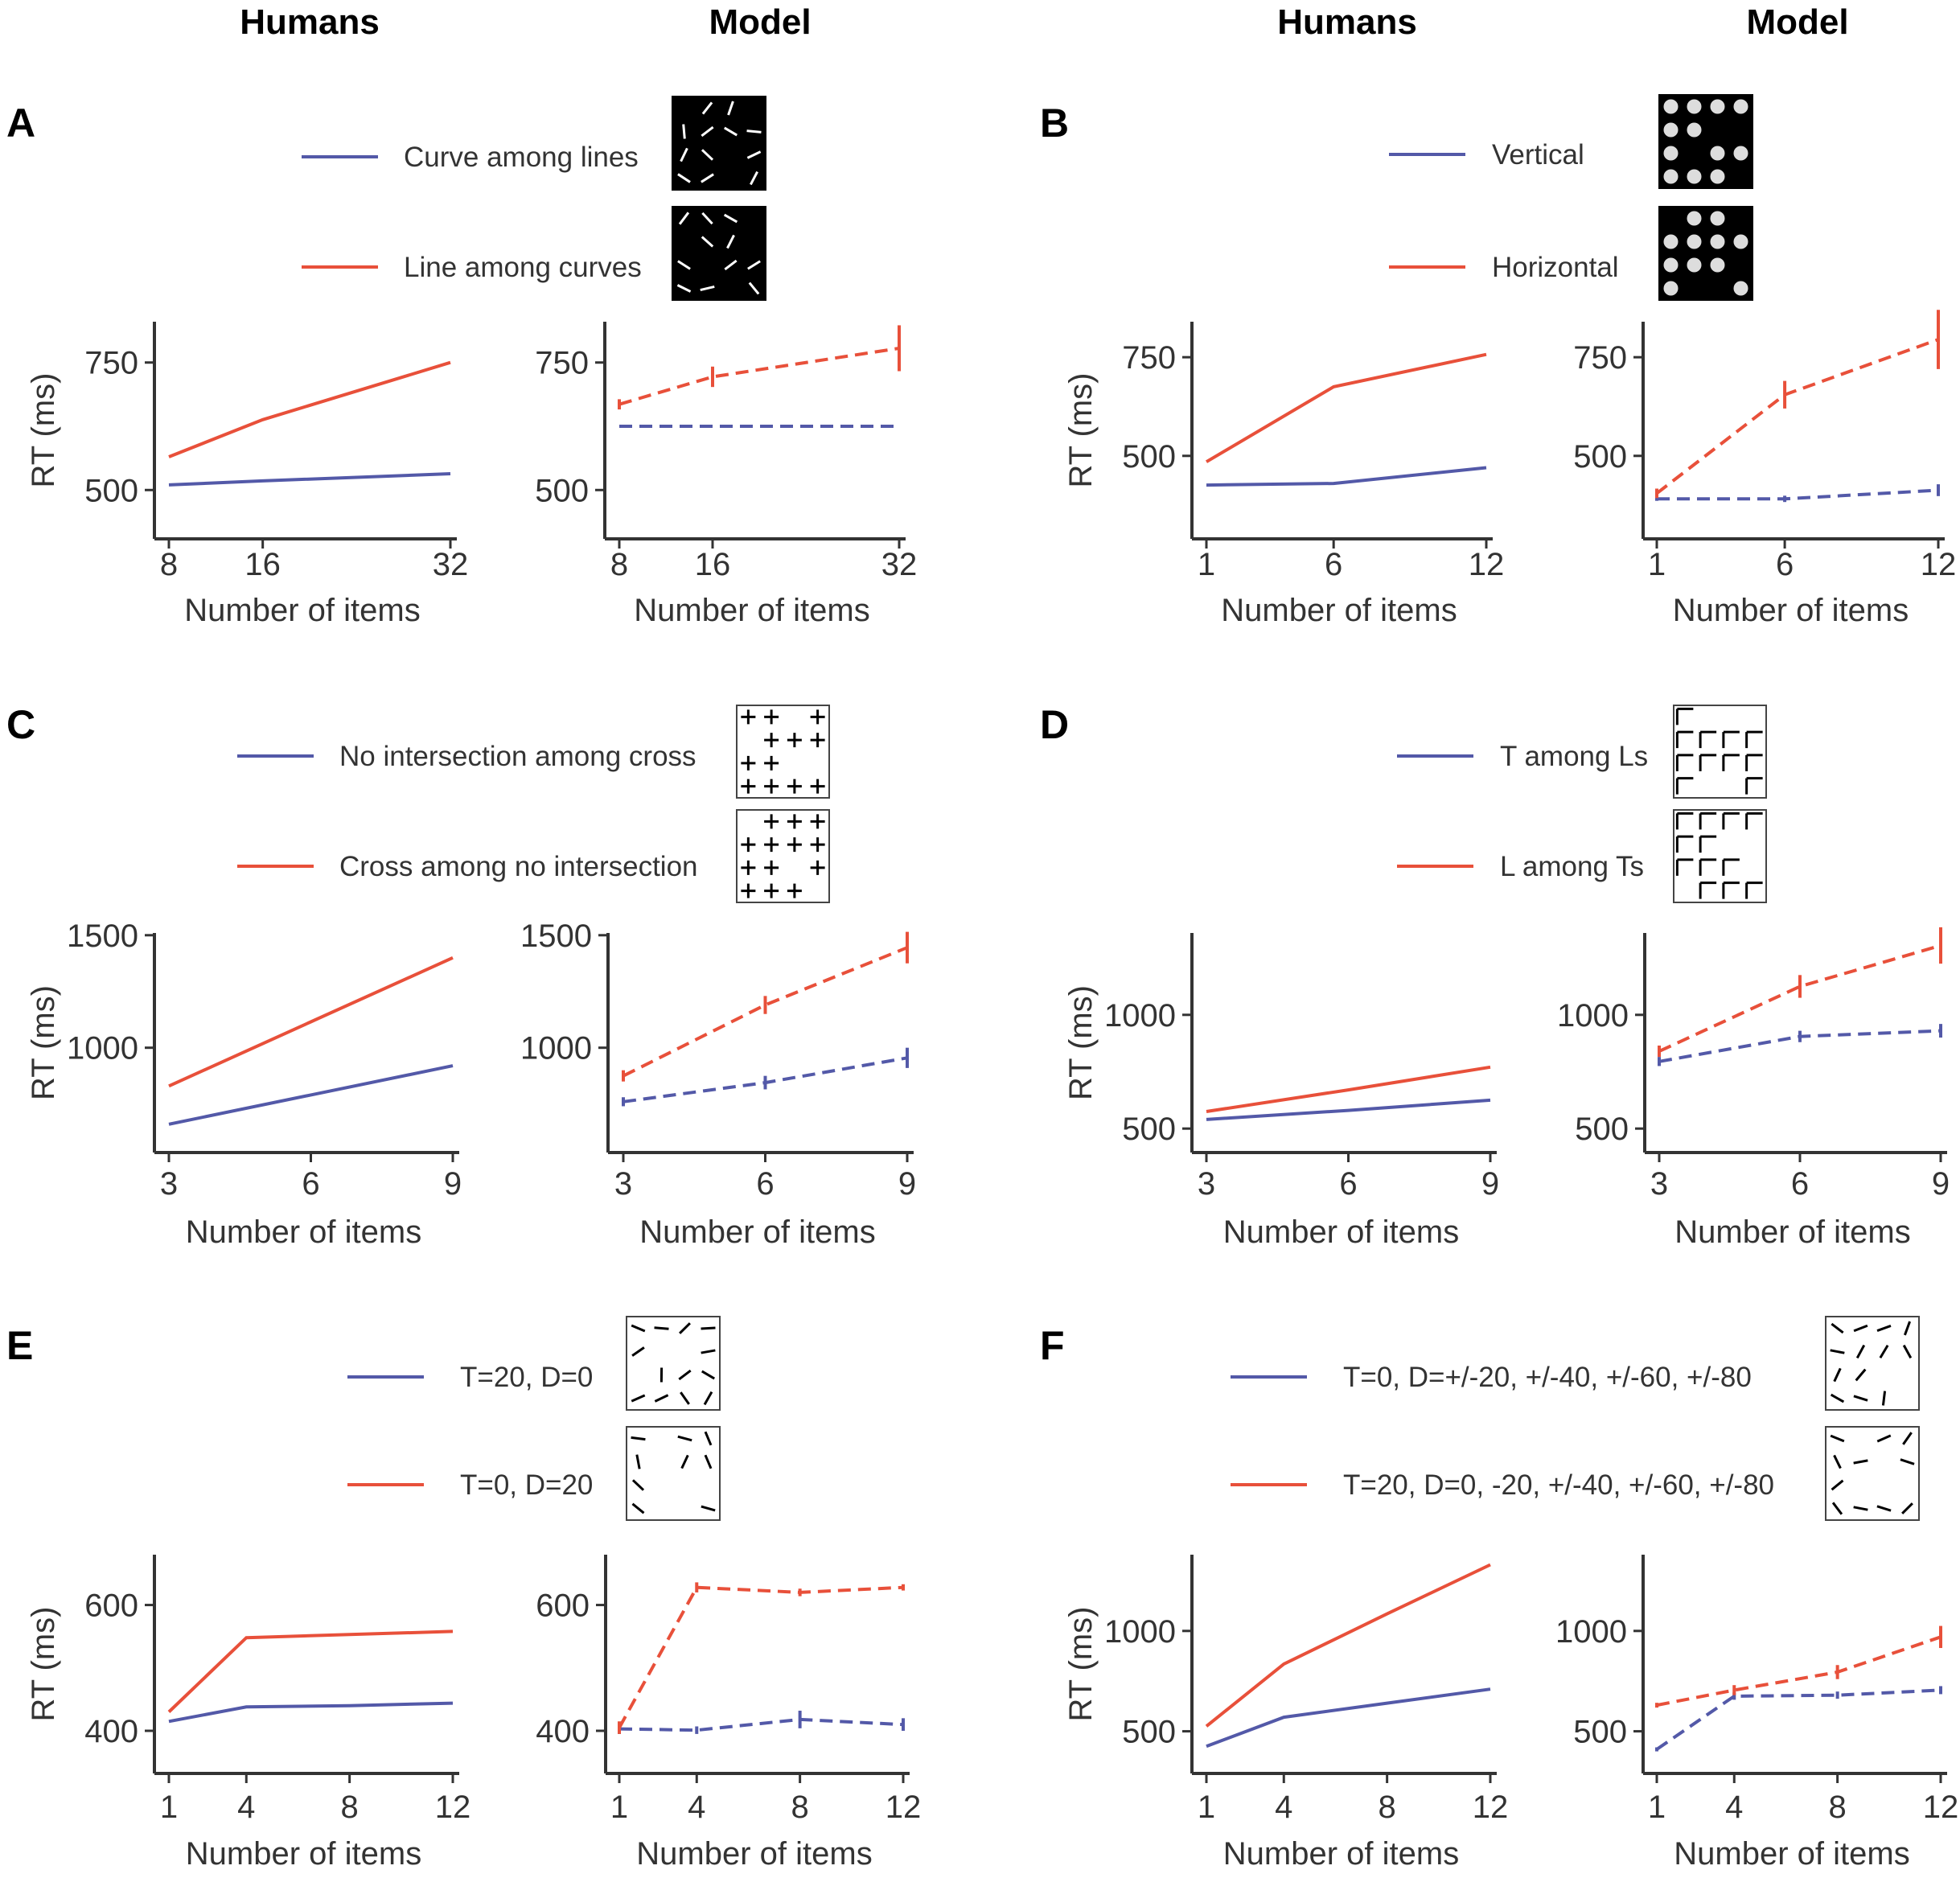 This screenshot has width=1960, height=1878. I want to click on legend-label: T=20, D=0, so click(526, 1377).